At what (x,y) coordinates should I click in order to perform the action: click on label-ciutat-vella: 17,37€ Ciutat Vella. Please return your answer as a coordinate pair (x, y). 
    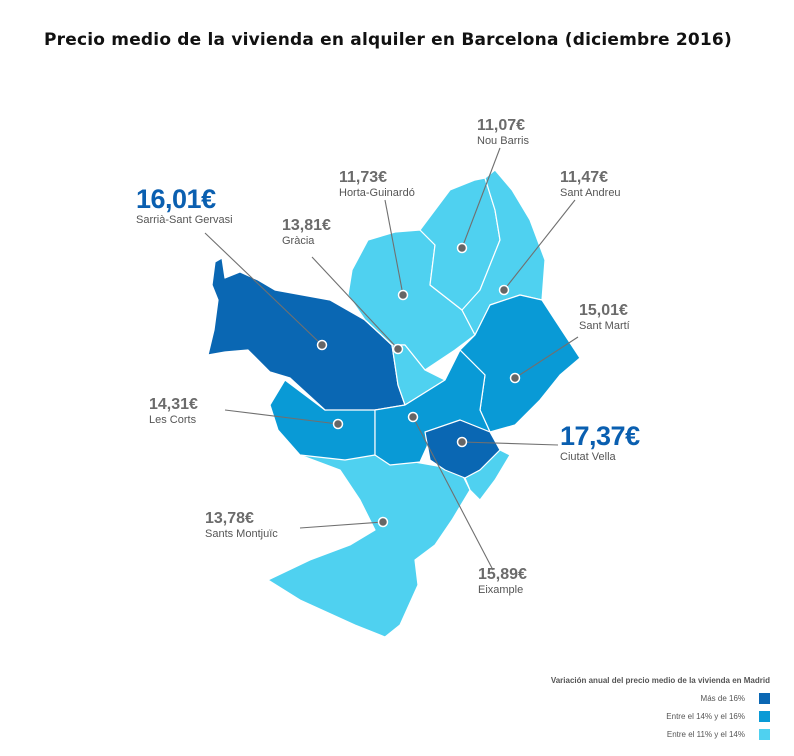
    Looking at the image, I should click on (600, 443).